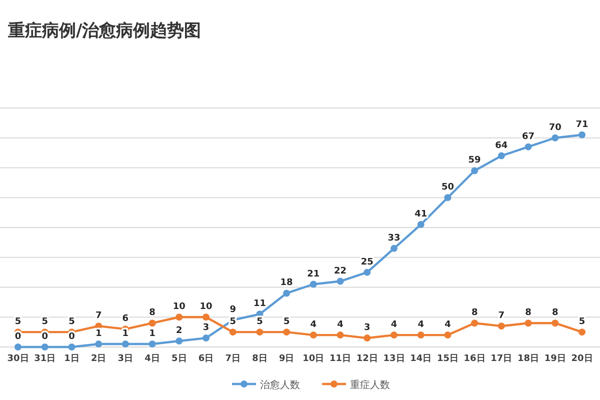  Describe the element at coordinates (394, 358) in the screenshot. I see `x-tick-label: 13日` at that location.